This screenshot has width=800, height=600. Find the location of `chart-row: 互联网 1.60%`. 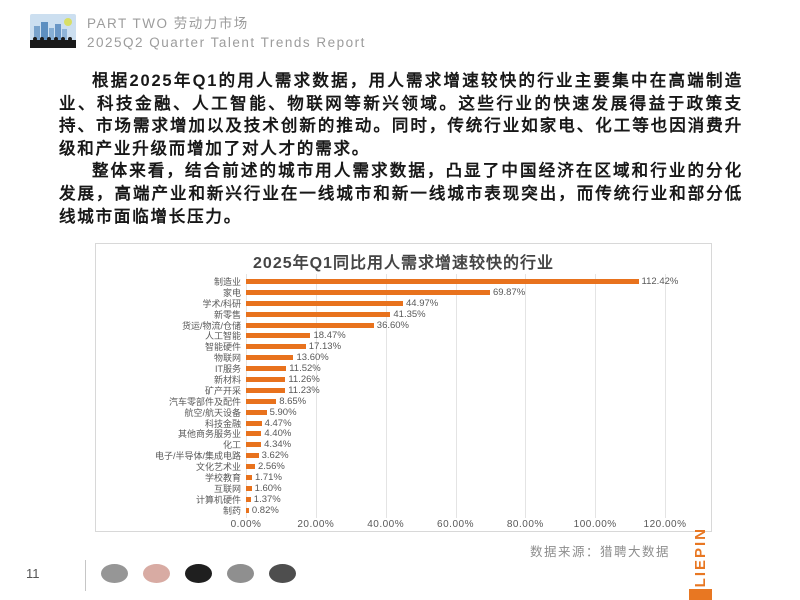

chart-row: 互联网 1.60% is located at coordinates (403, 488).